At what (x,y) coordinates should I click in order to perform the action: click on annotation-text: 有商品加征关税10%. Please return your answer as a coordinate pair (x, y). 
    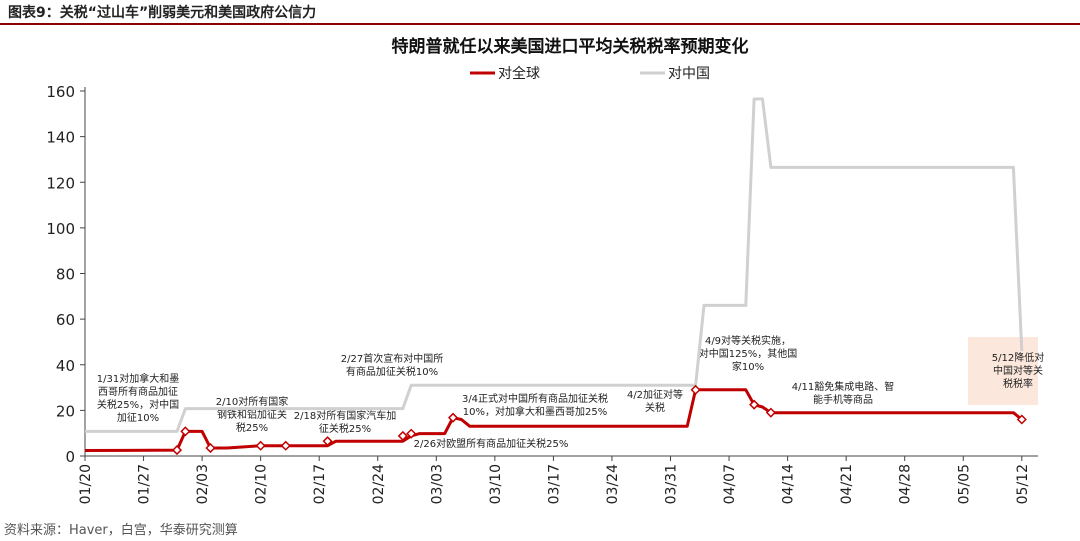
    Looking at the image, I should click on (392, 371).